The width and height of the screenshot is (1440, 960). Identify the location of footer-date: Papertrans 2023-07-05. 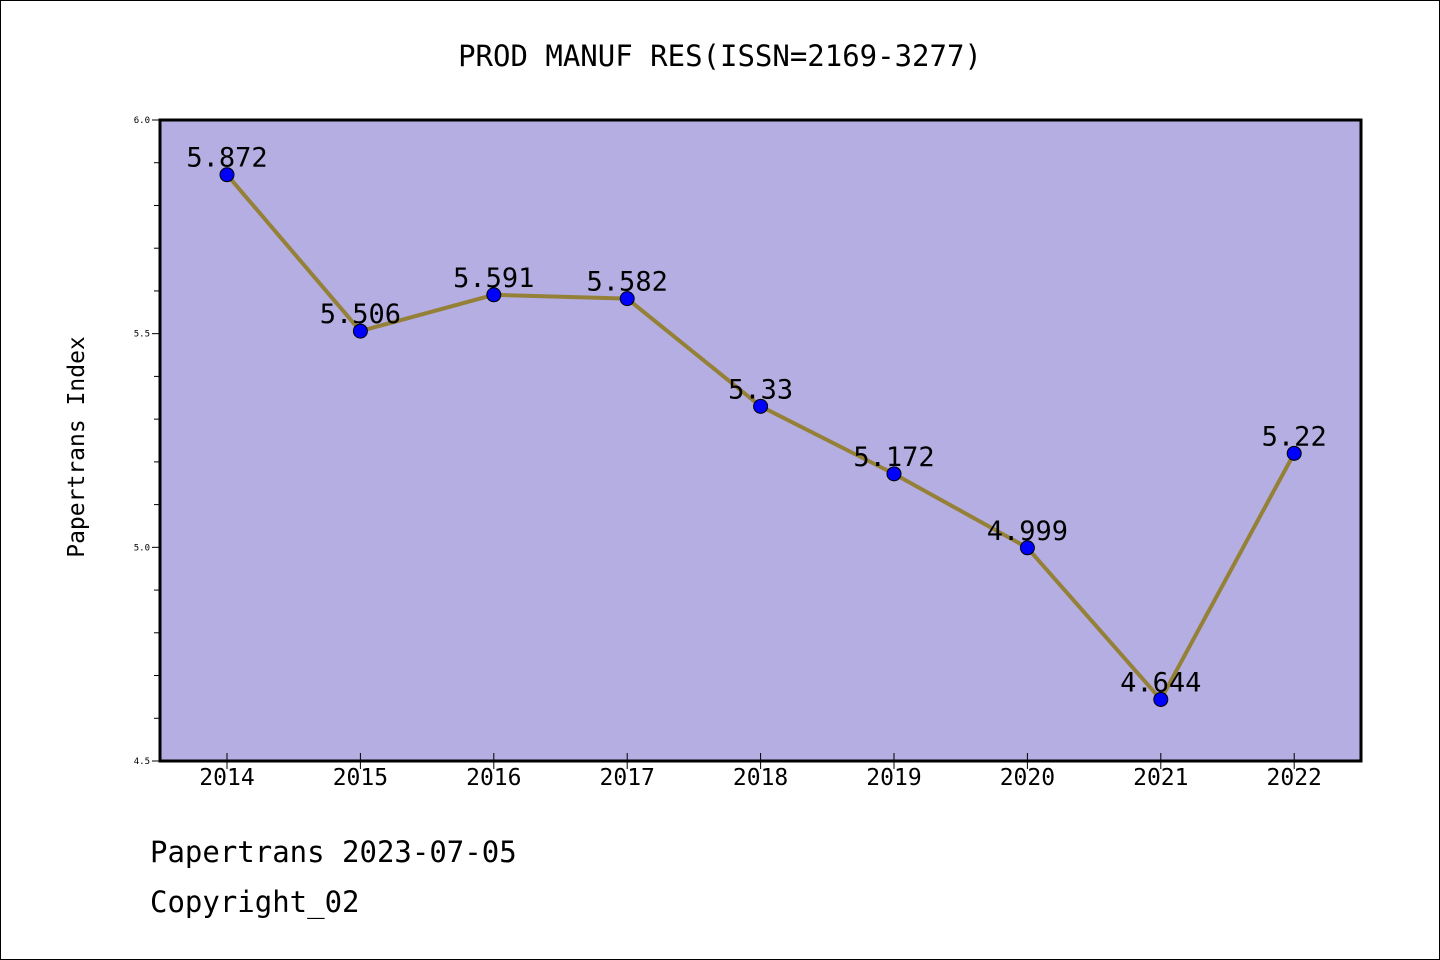
(333, 852).